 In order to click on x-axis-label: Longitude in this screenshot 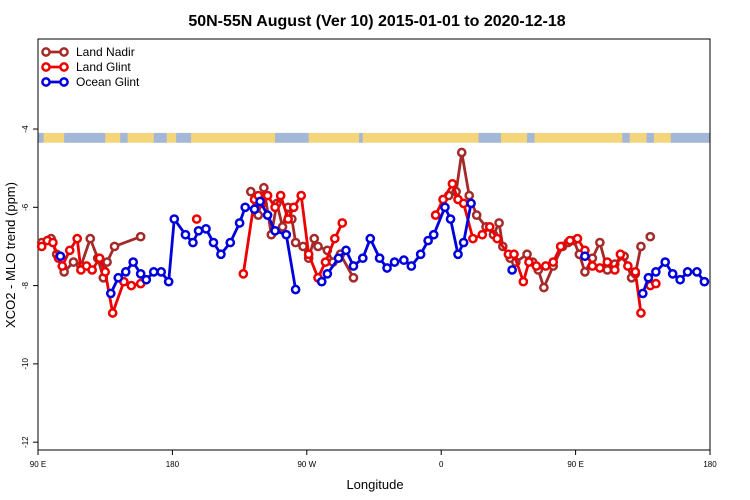, I will do `click(374, 484)`.